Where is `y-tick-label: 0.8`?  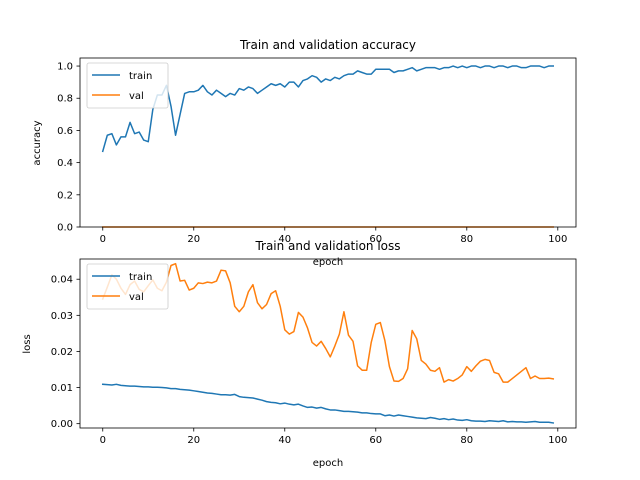
y-tick-label: 0.8 is located at coordinates (65, 99).